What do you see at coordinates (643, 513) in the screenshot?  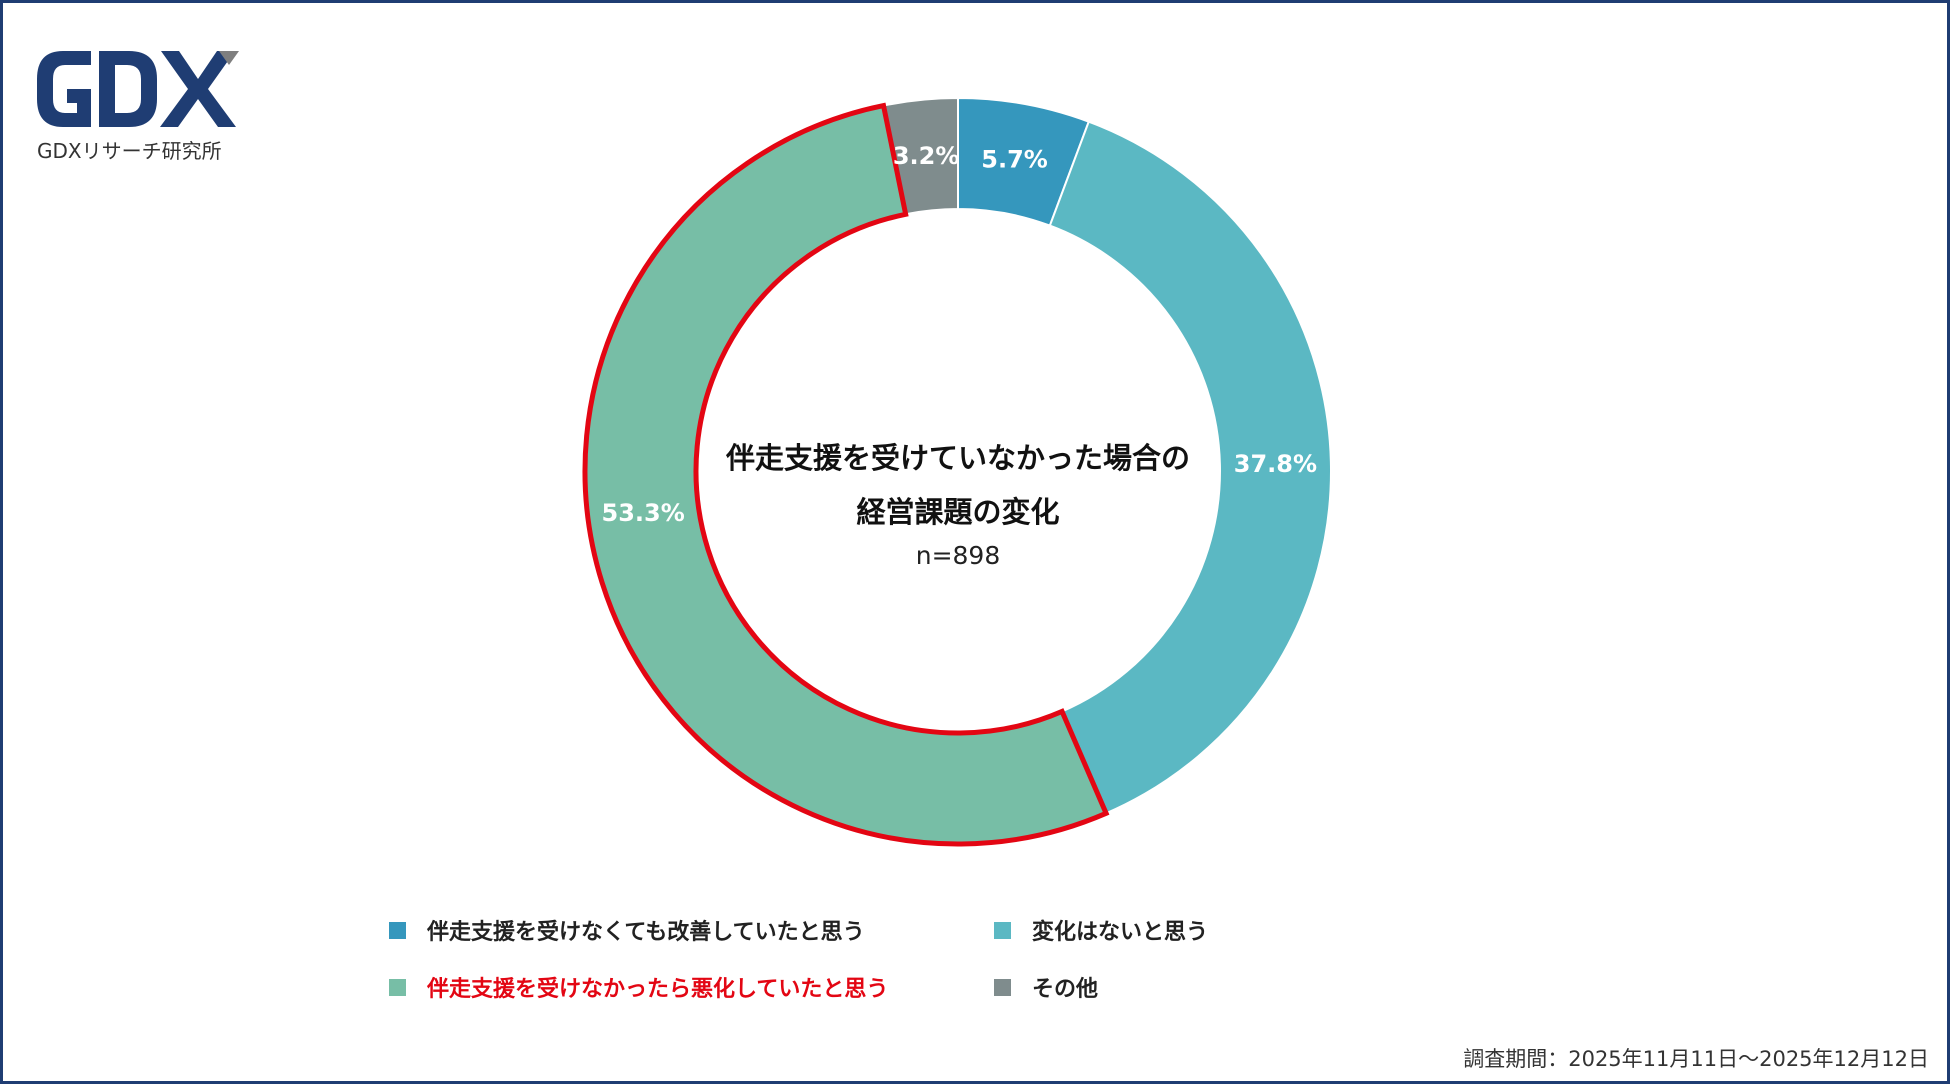 I see `slice-value-label: 53.3%` at bounding box center [643, 513].